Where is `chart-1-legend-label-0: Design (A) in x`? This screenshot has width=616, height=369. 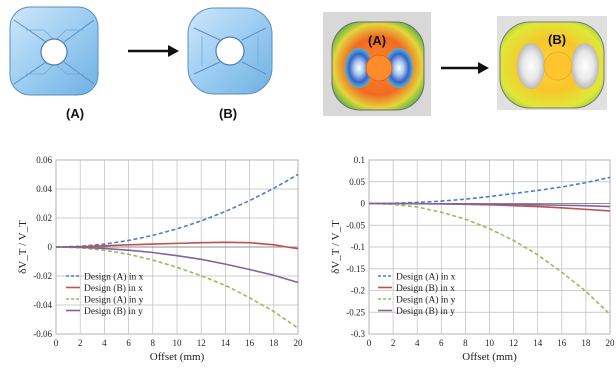 chart-1-legend-label-0: Design (A) in x is located at coordinates (426, 277).